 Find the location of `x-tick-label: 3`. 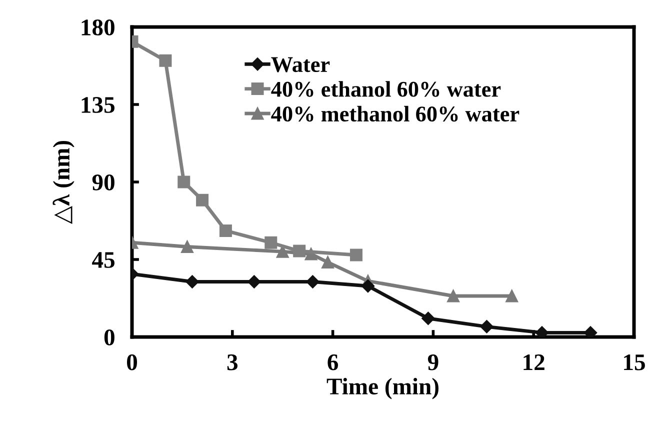

x-tick-label: 3 is located at coordinates (232, 362).